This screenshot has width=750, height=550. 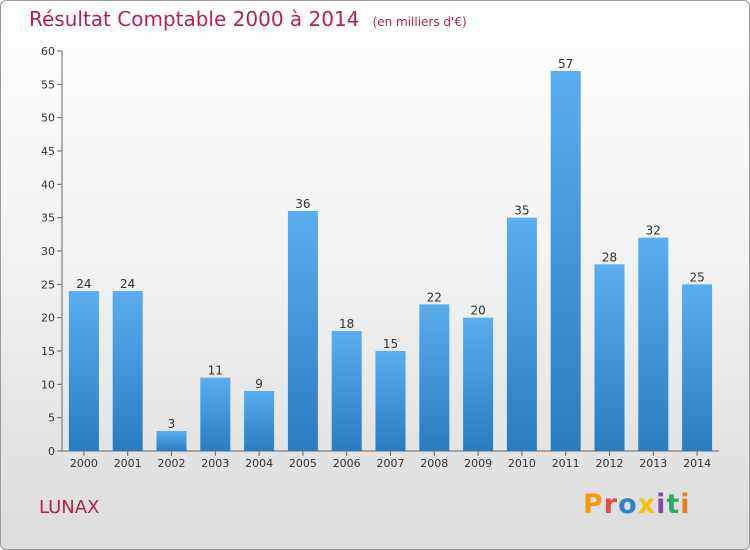 What do you see at coordinates (609, 257) in the screenshot?
I see `bar-value-label: 28` at bounding box center [609, 257].